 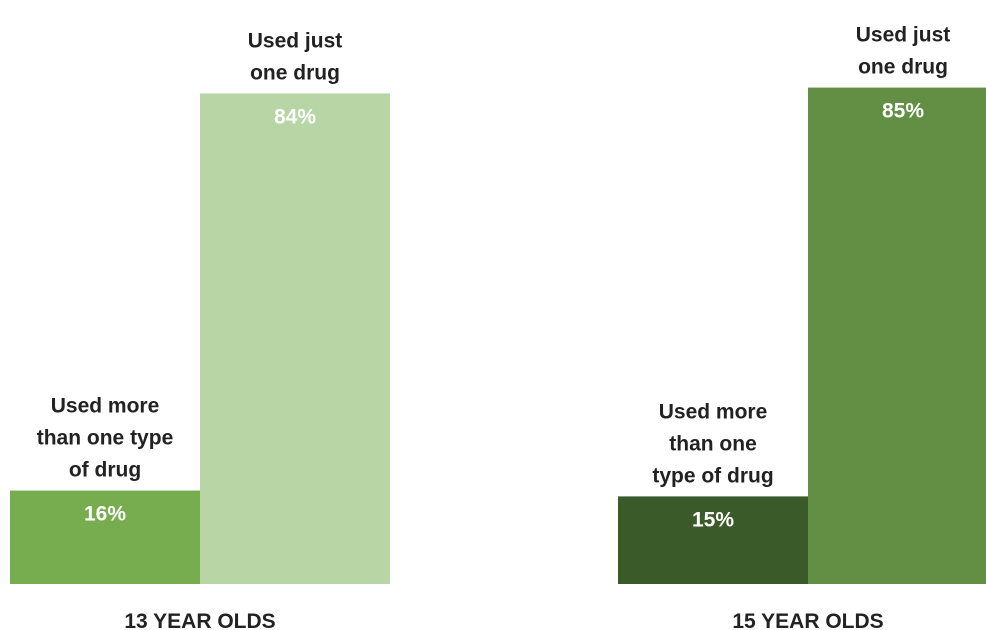 I want to click on bar-series-label: than one, so click(x=713, y=443).